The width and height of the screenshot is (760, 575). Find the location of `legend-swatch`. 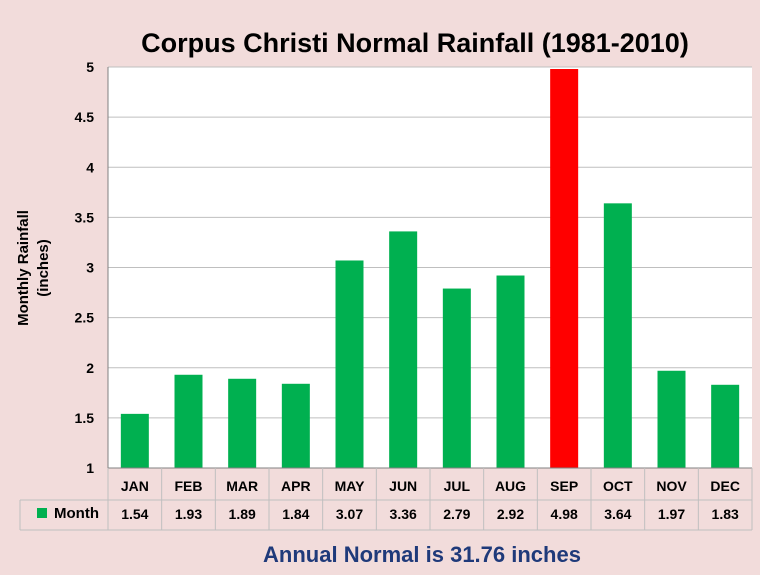

legend-swatch is located at coordinates (42, 513).